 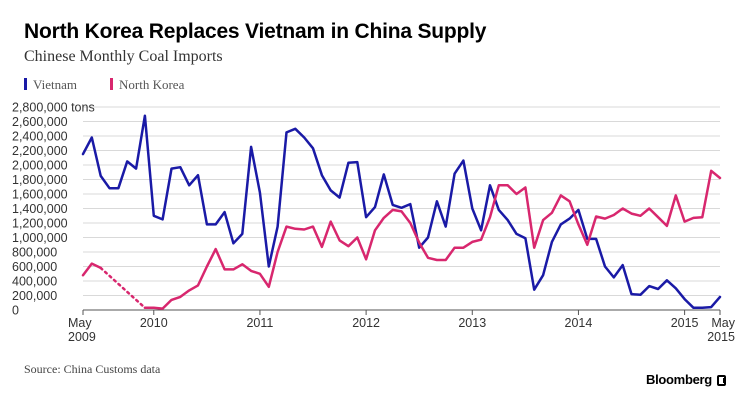 What do you see at coordinates (34, 296) in the screenshot?
I see `y-tick-label: 200,000` at bounding box center [34, 296].